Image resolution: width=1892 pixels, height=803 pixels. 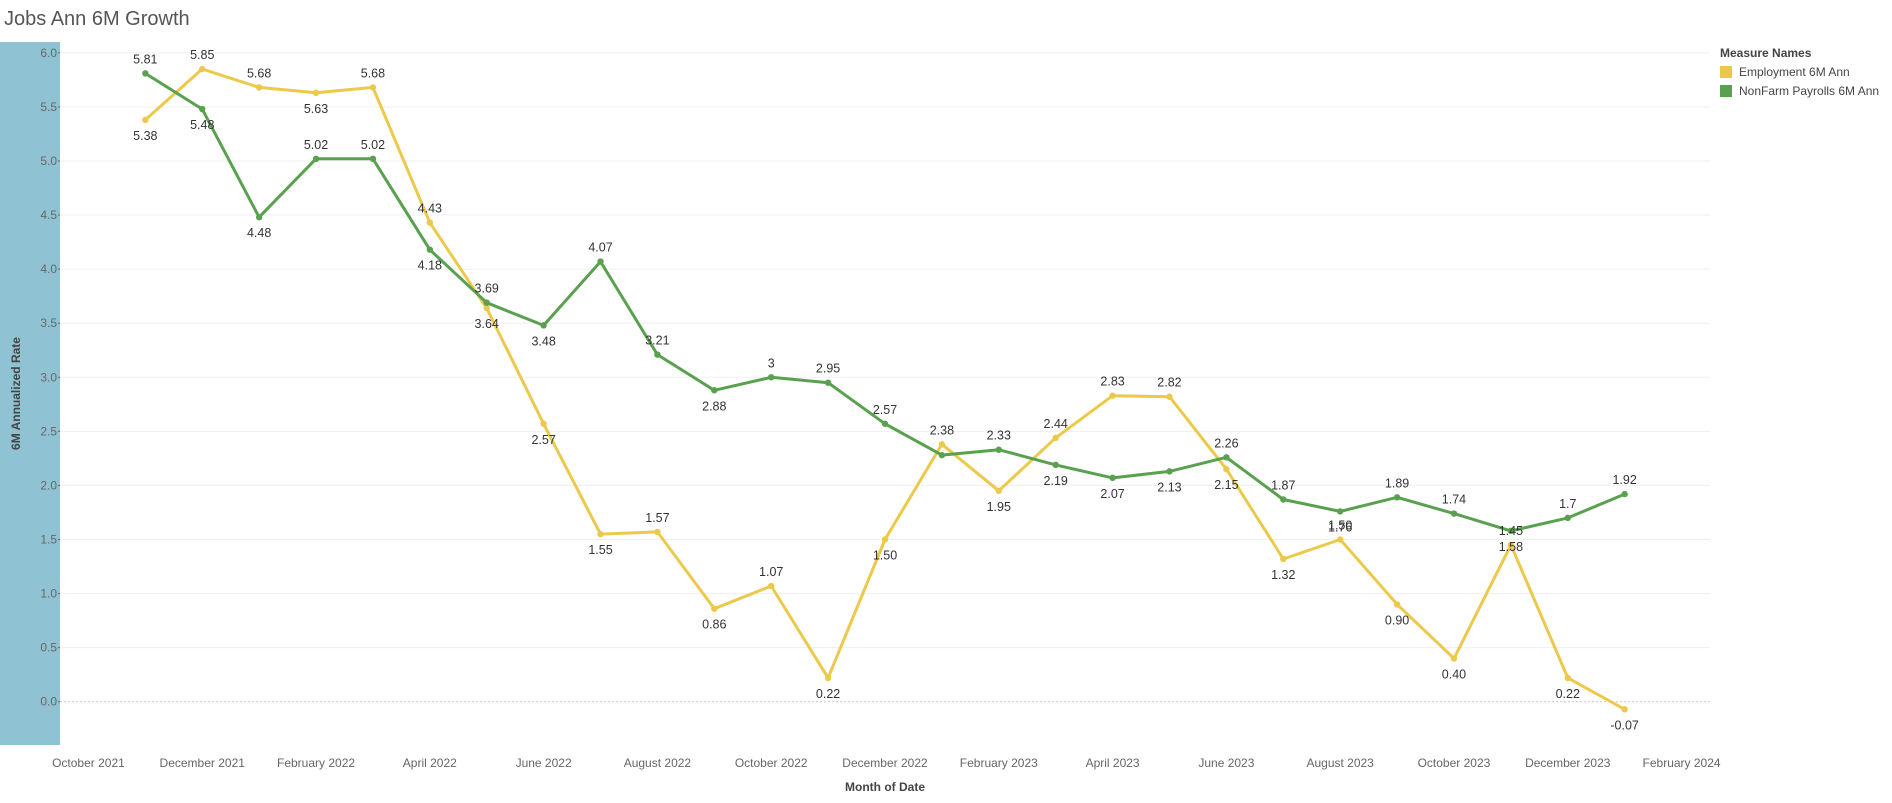 What do you see at coordinates (999, 507) in the screenshot?
I see `data-label-employment: 1.95` at bounding box center [999, 507].